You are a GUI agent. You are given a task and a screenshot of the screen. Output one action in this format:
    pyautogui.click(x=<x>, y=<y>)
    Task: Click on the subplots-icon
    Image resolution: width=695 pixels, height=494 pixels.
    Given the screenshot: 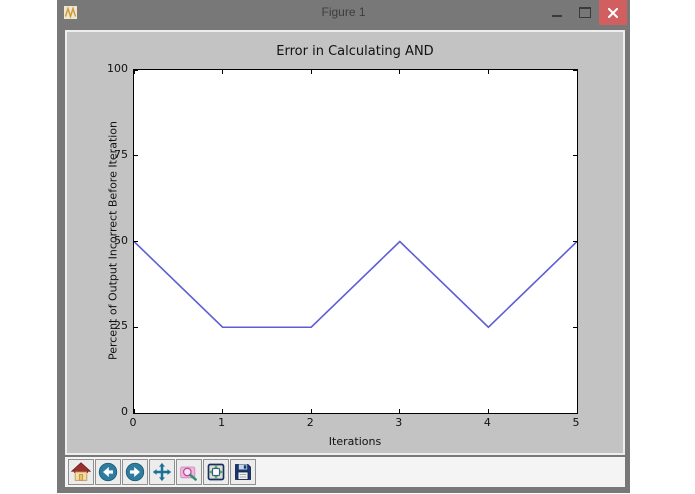 What is the action you would take?
    pyautogui.click(x=216, y=472)
    